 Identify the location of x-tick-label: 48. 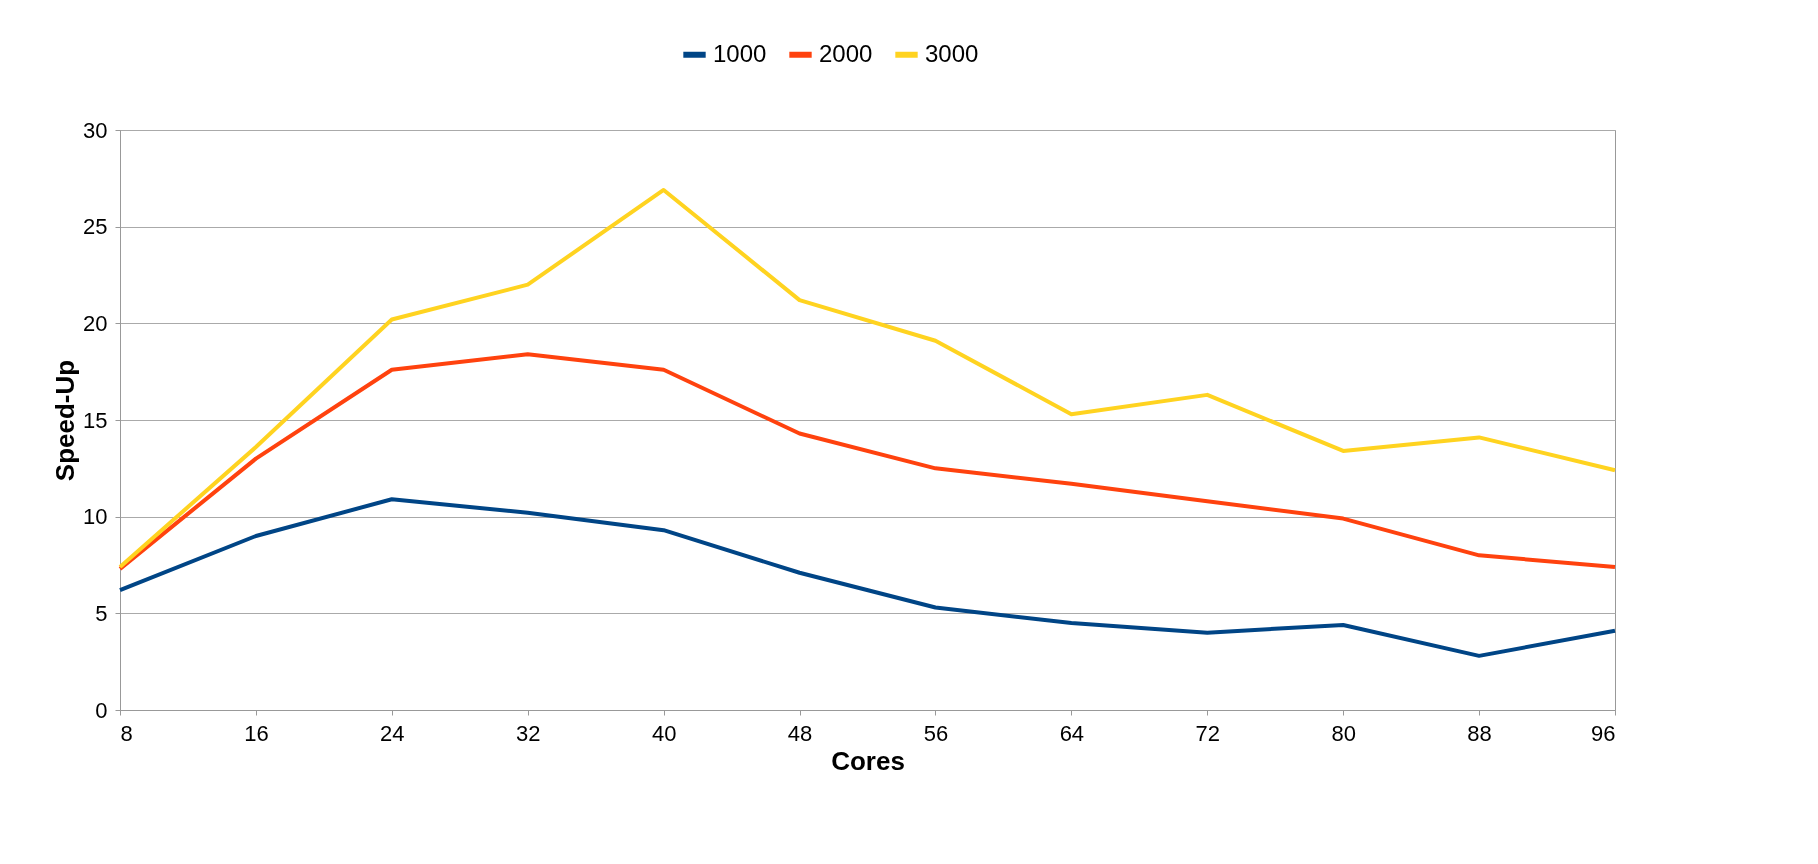
(800, 733).